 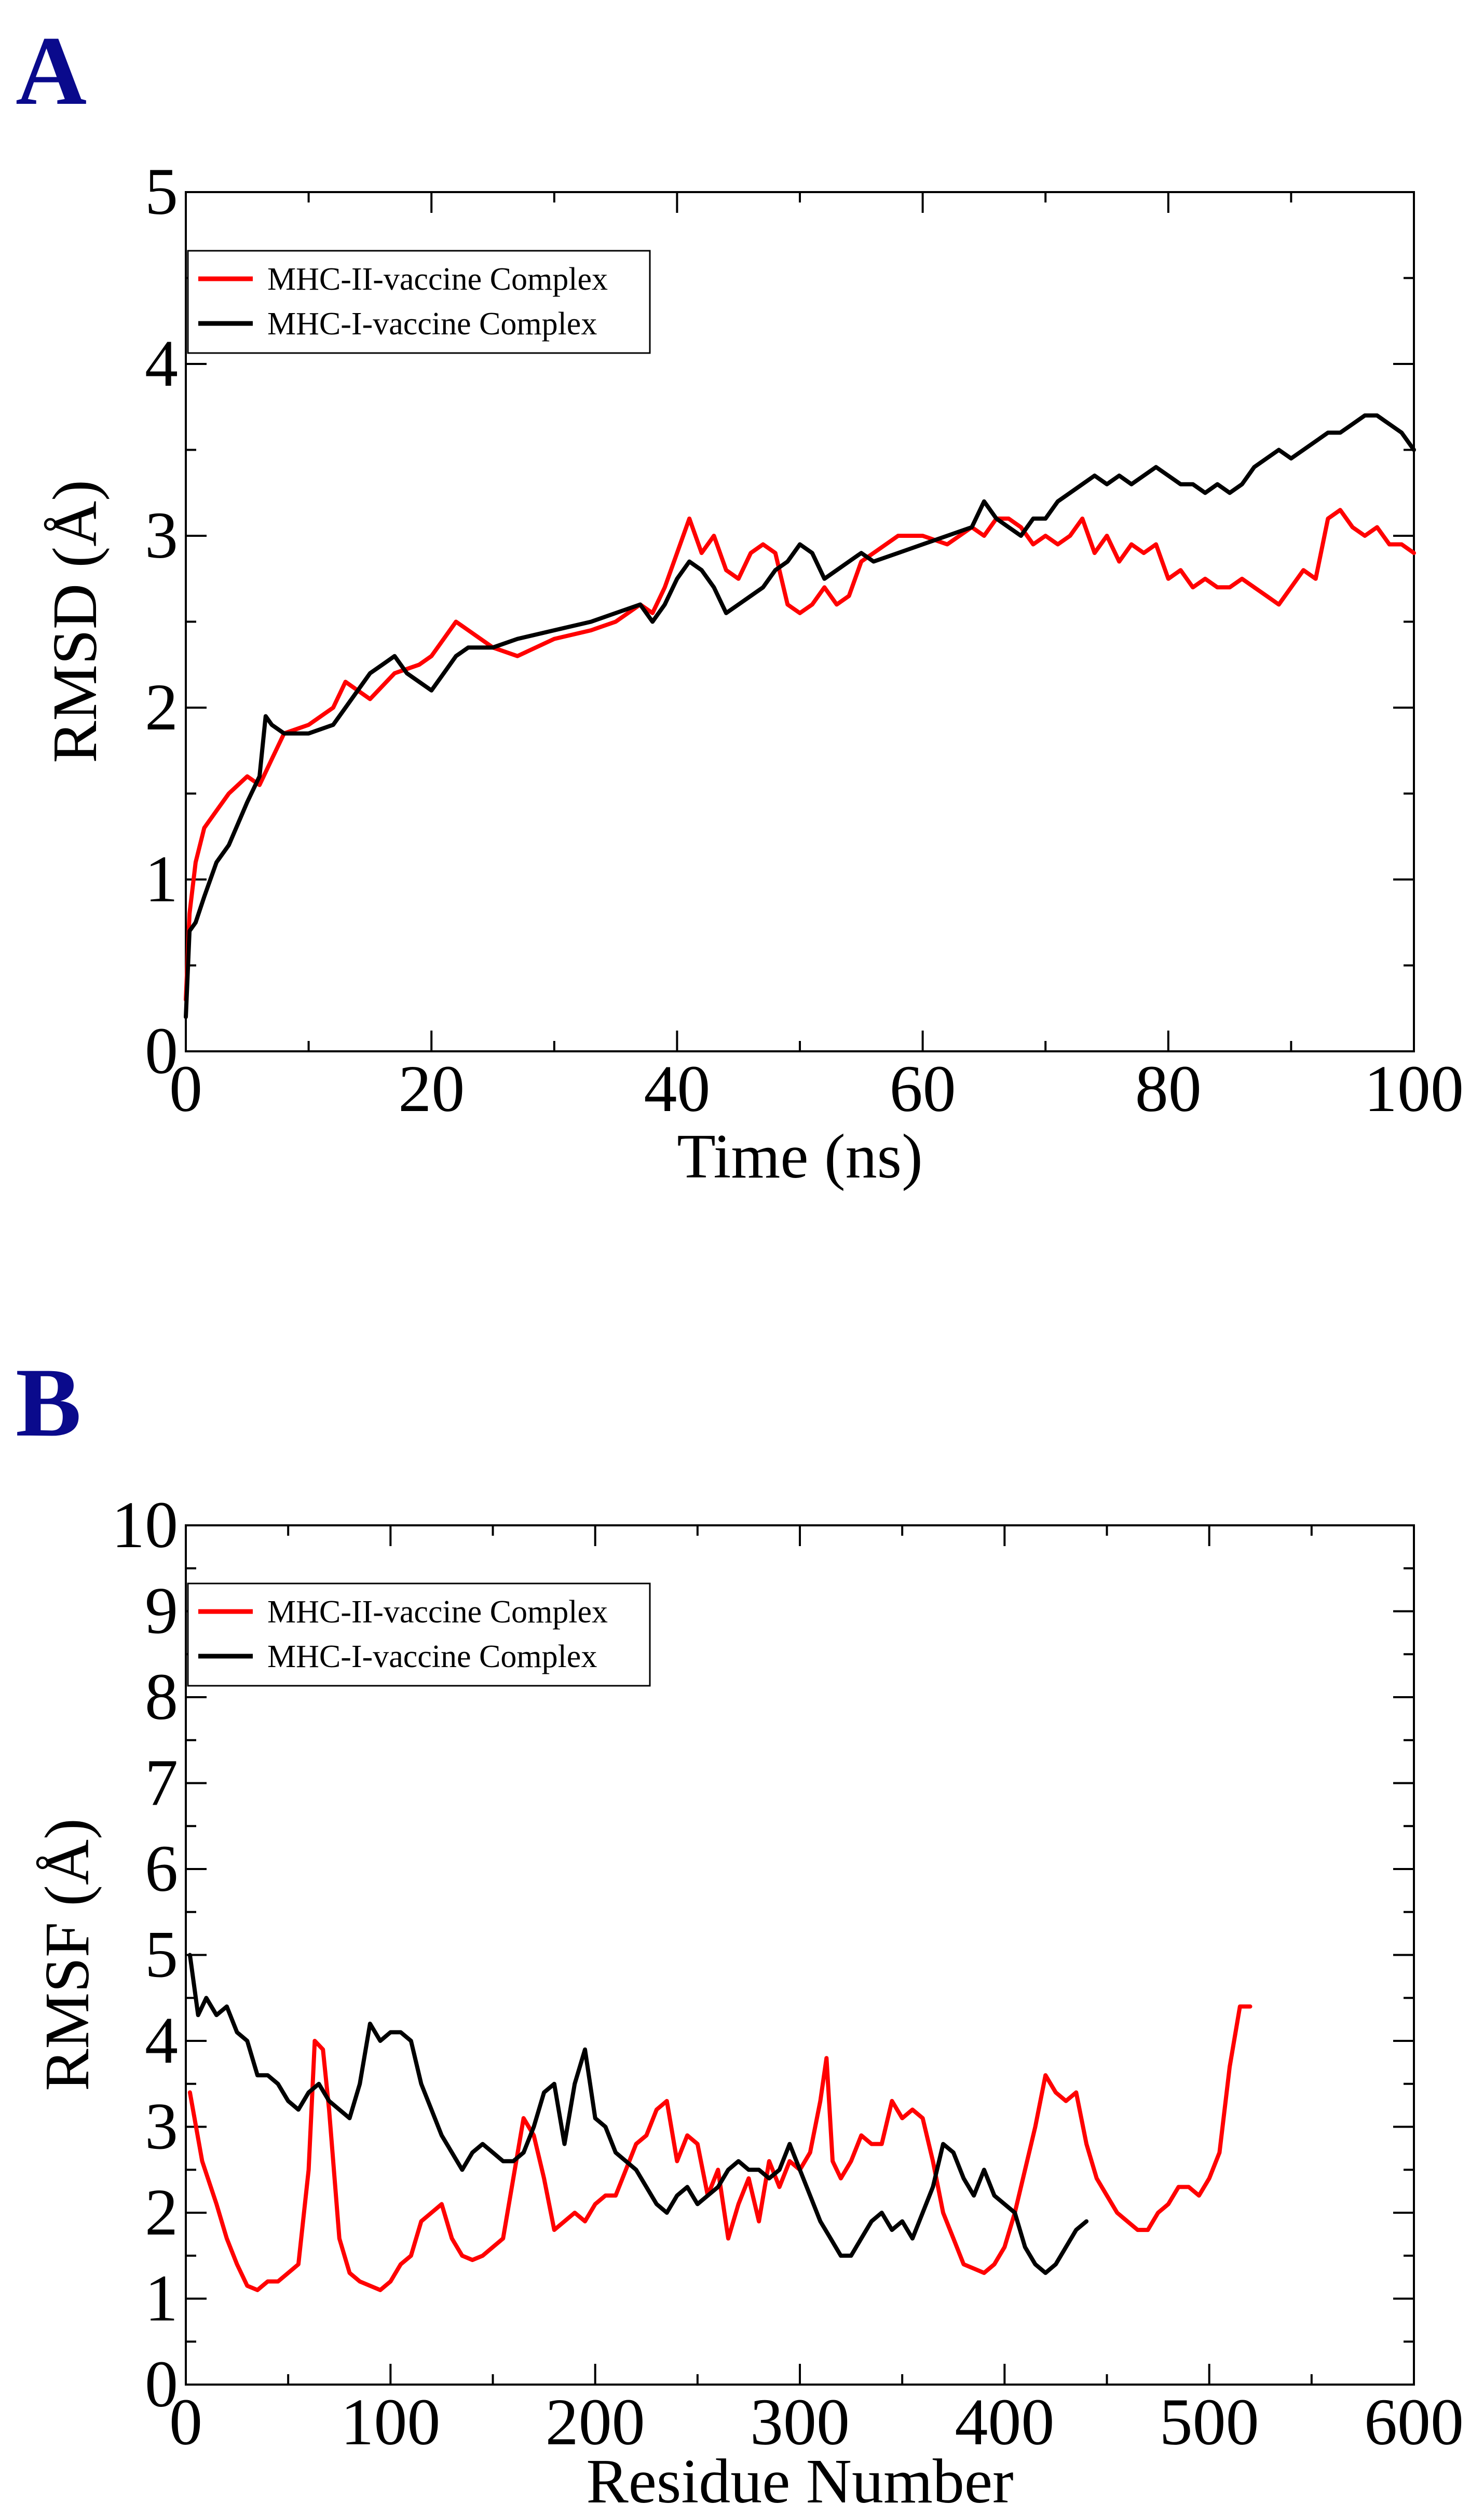 I want to click on panel-b-x-tick-label: 400, so click(x=1004, y=2422).